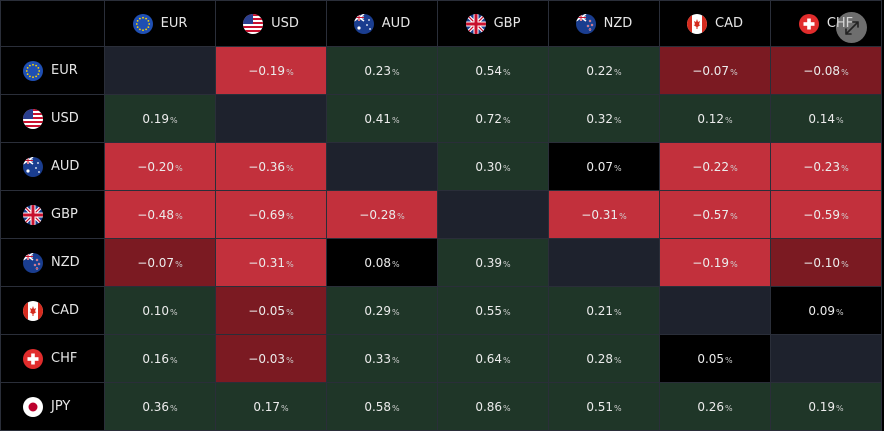 The width and height of the screenshot is (884, 431). I want to click on row-header-aud: AUD, so click(52, 166).